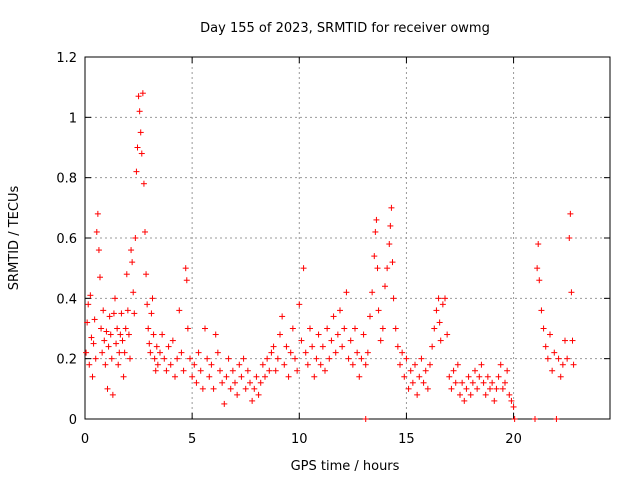 The image size is (640, 480). Describe the element at coordinates (66, 58) in the screenshot. I see `y-tick-label: 1.2` at that location.